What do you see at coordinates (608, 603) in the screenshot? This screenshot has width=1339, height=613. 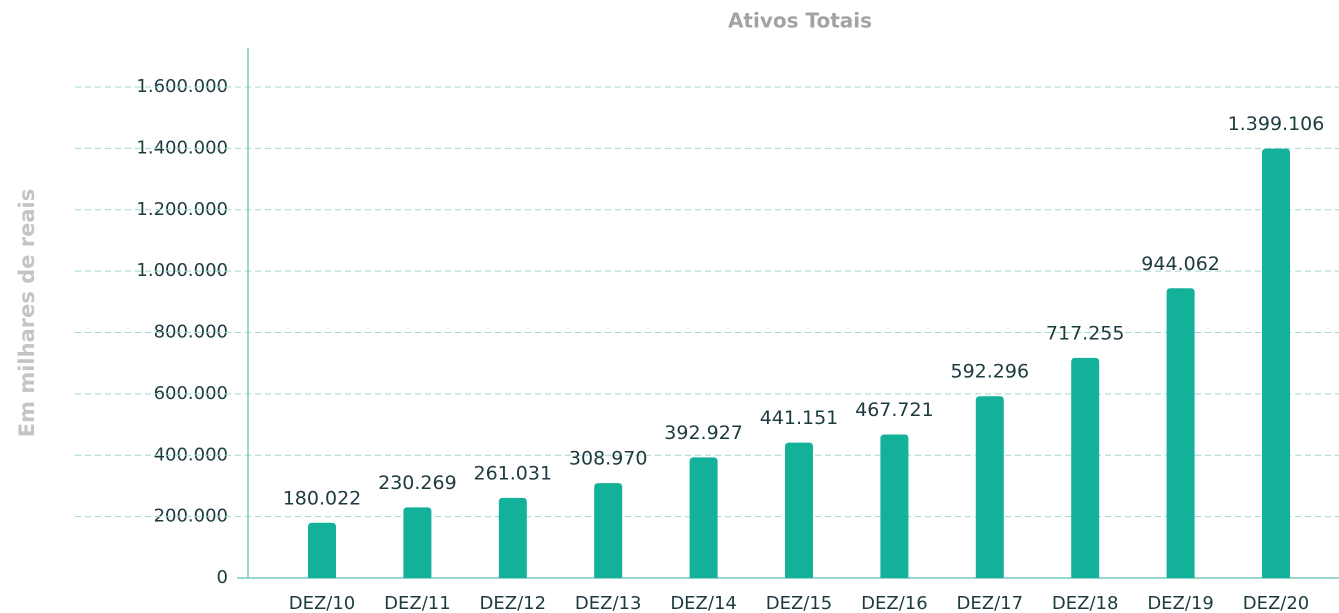 I see `x-tick-label: DEZ/13` at bounding box center [608, 603].